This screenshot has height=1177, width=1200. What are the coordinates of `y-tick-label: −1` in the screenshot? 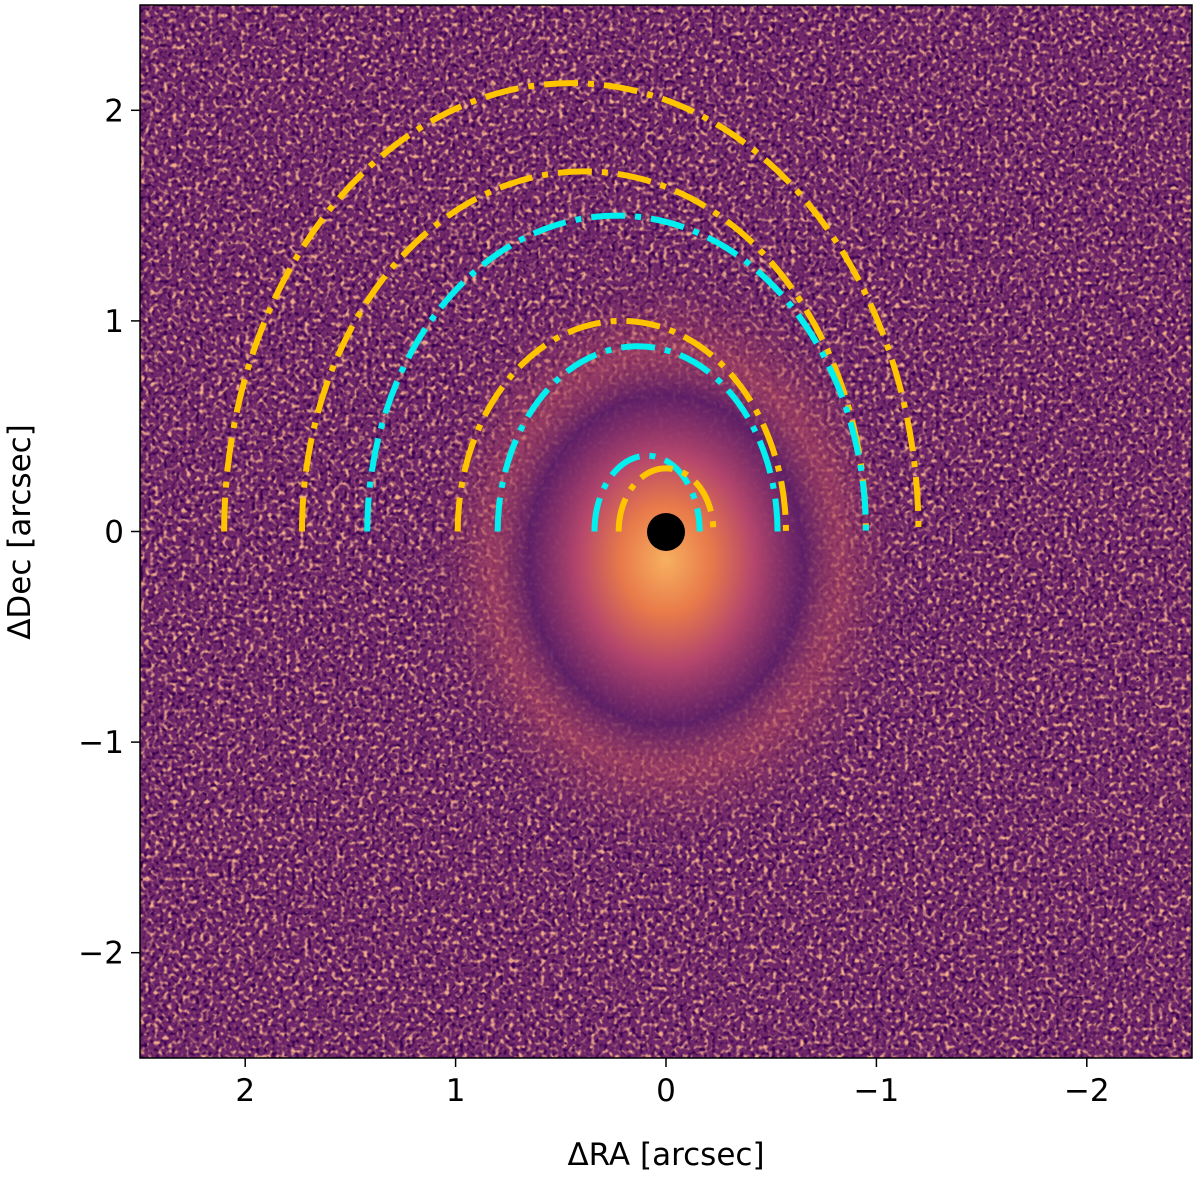 It's located at (101, 743).